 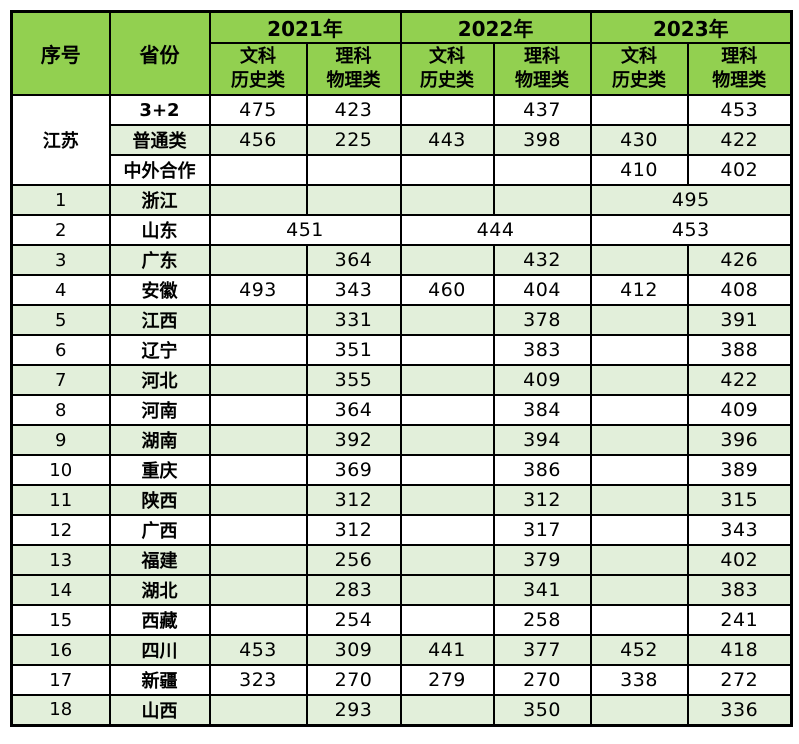 I want to click on province-row: 3 广东 364 432 426, so click(x=401, y=260).